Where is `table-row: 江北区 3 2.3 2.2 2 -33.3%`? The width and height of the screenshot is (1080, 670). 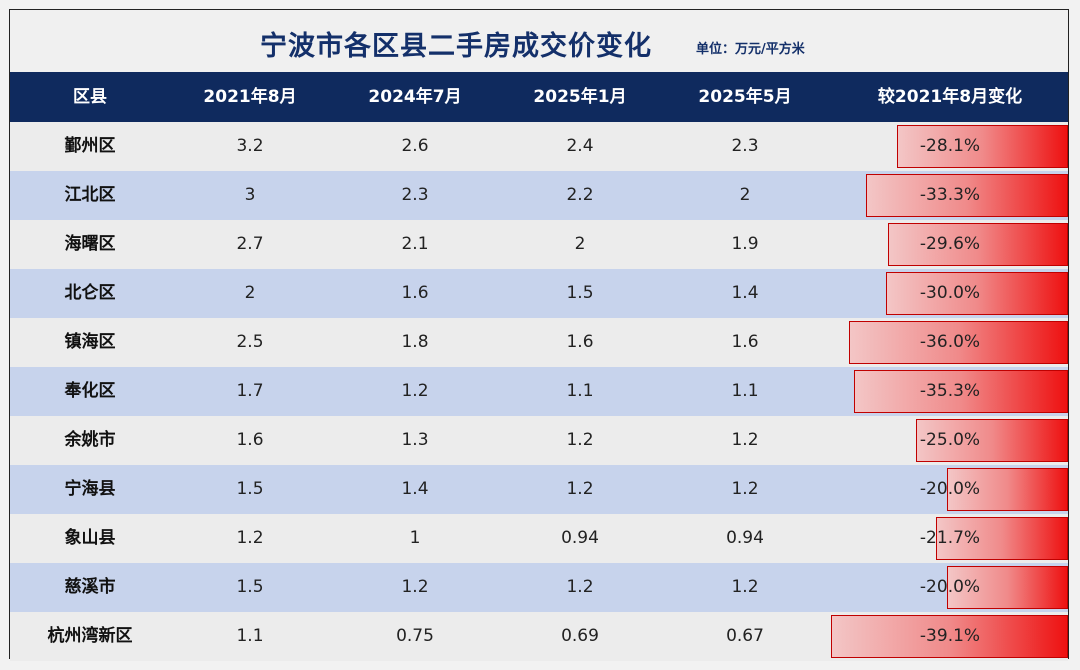
table-row: 江北区 3 2.3 2.2 2 -33.3% is located at coordinates (539, 195).